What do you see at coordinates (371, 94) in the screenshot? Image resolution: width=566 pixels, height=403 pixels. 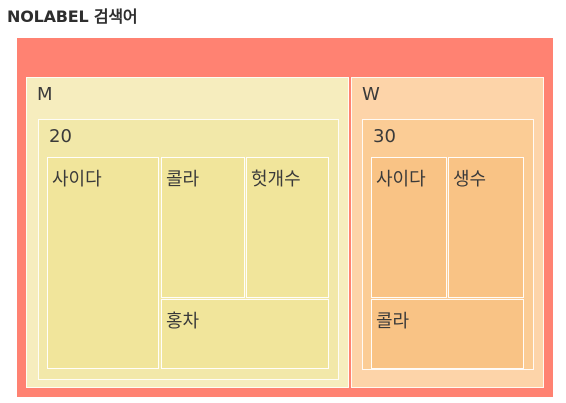 I see `group-label-w: W` at bounding box center [371, 94].